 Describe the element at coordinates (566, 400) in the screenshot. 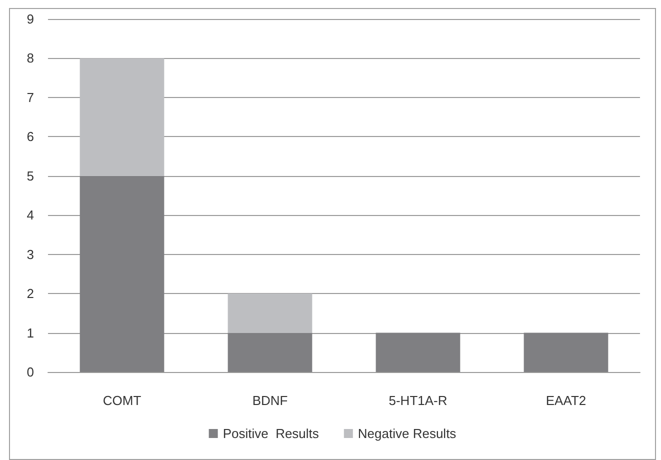

I see `x-tick-label: EAAT2` at that location.